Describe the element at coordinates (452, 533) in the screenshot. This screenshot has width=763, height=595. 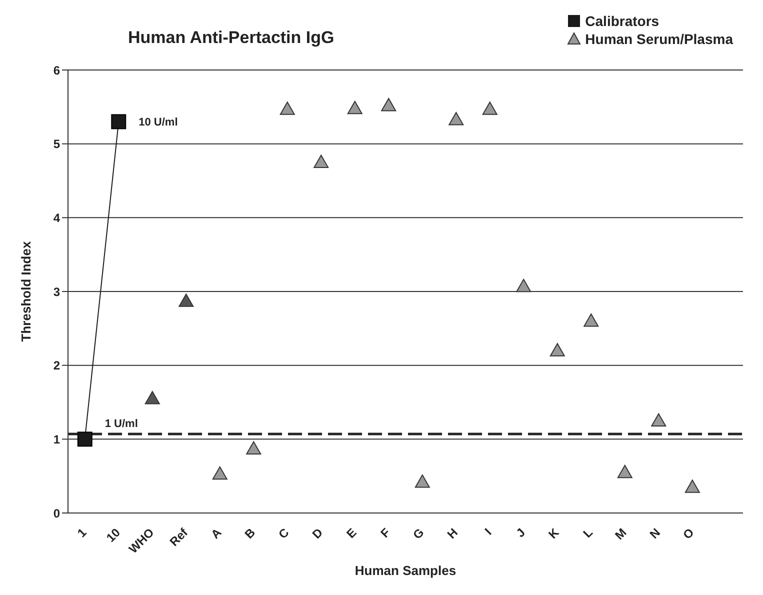
I see `x-tick-label: H` at that location.